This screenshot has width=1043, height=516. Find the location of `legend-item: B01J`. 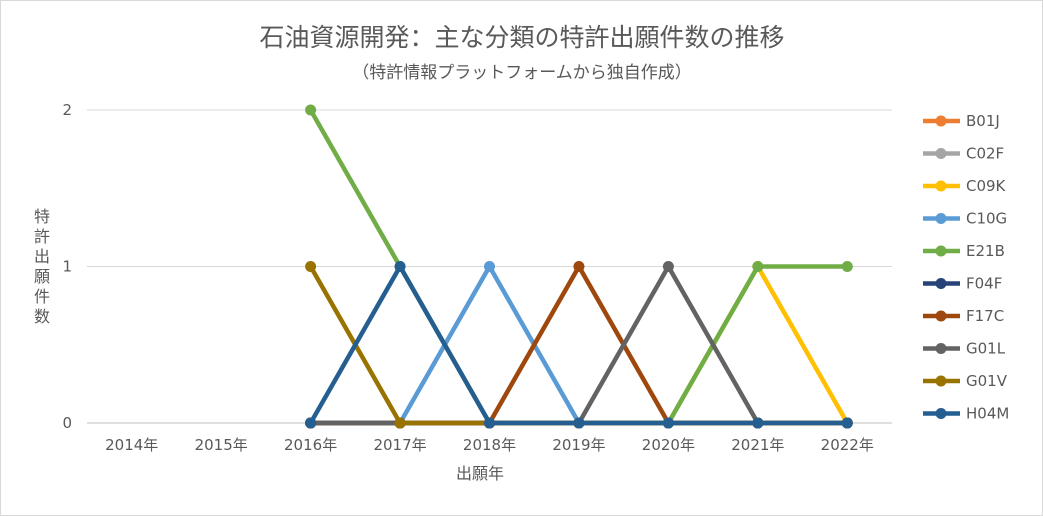

legend-item: B01J is located at coordinates (961, 121).